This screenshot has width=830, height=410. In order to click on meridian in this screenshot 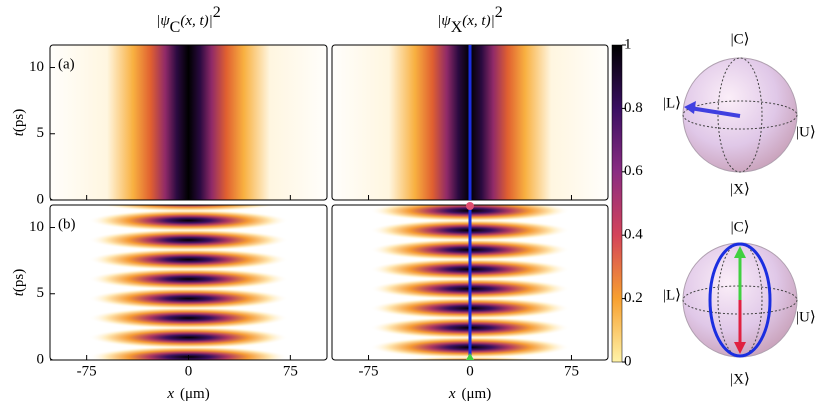, I will do `click(740, 115)`.